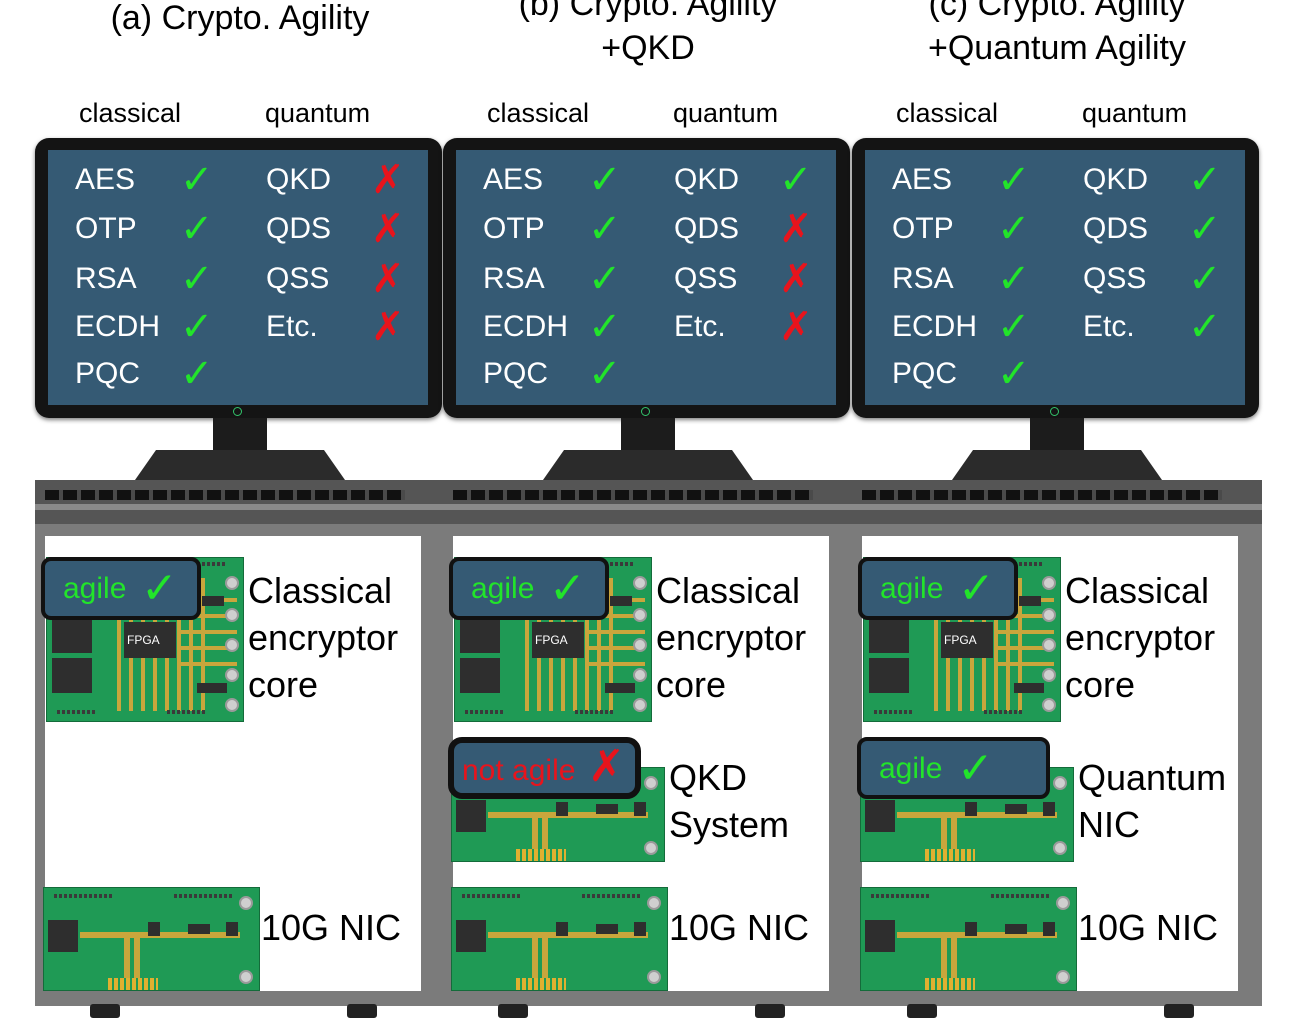  I want to click on fpga-chip: FPGA, so click(558, 640).